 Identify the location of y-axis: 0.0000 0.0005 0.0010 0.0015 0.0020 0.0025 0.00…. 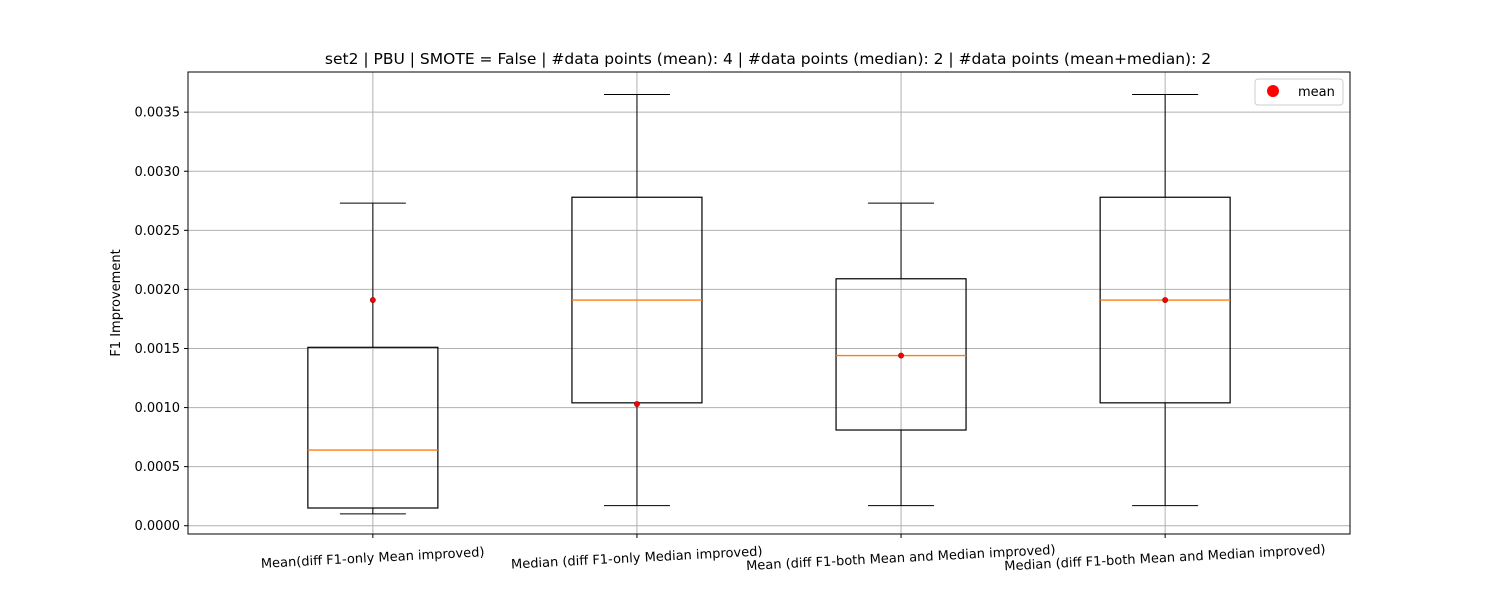
(161, 320).